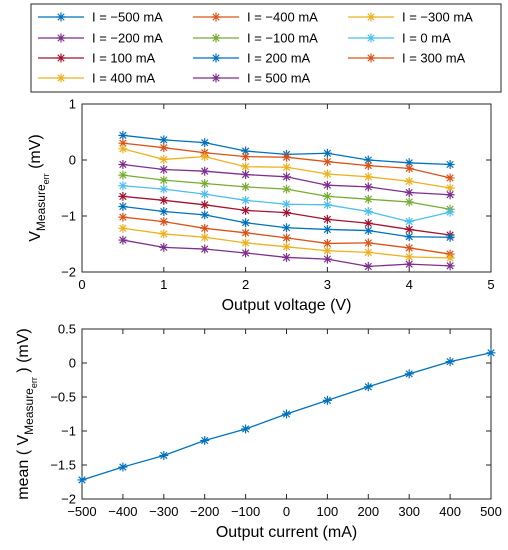  What do you see at coordinates (163, 284) in the screenshot?
I see `x-tick-label: 1` at bounding box center [163, 284].